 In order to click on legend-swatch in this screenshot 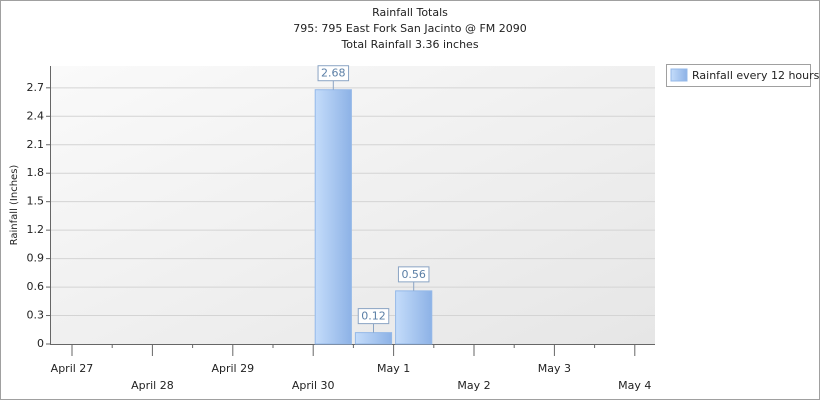, I will do `click(679, 75)`.